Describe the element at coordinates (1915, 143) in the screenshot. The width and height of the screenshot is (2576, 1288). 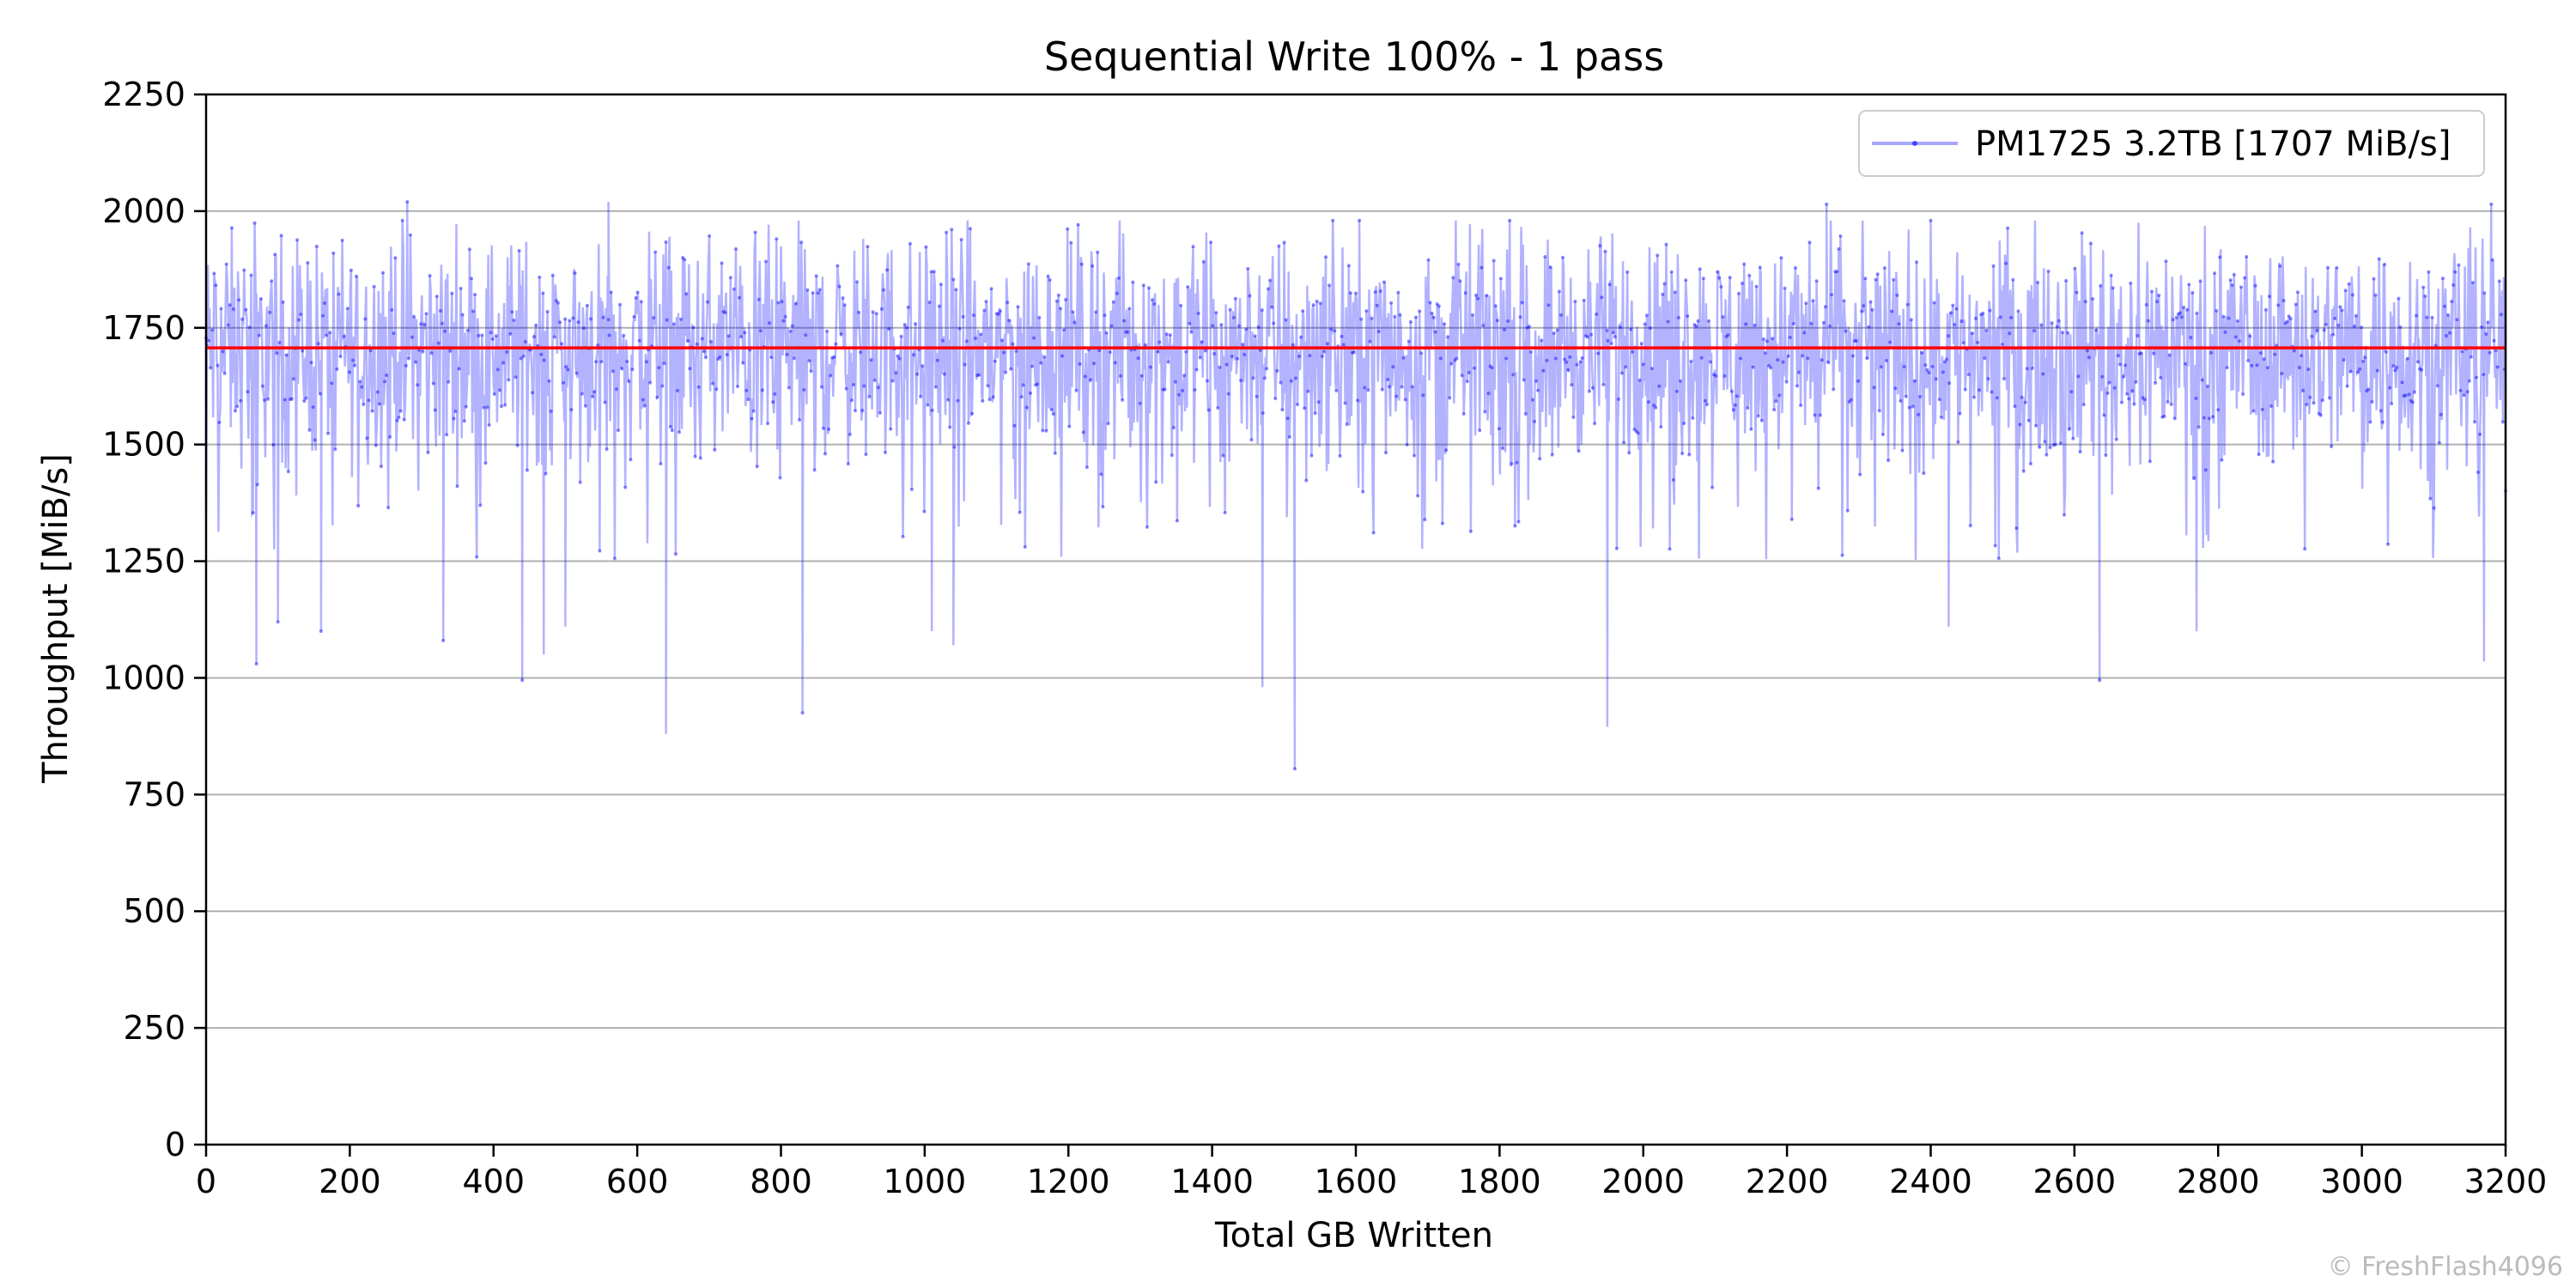
I see `legend-marker` at that location.